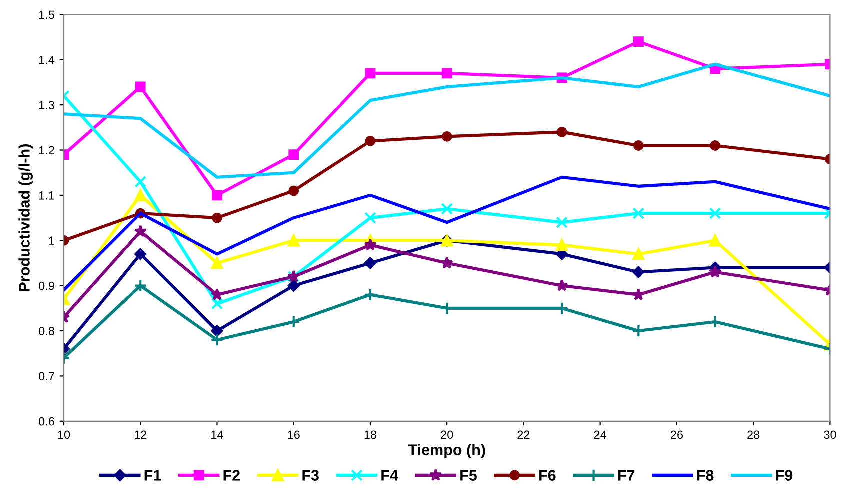  Describe the element at coordinates (153, 475) in the screenshot. I see `legend-label: F1` at that location.